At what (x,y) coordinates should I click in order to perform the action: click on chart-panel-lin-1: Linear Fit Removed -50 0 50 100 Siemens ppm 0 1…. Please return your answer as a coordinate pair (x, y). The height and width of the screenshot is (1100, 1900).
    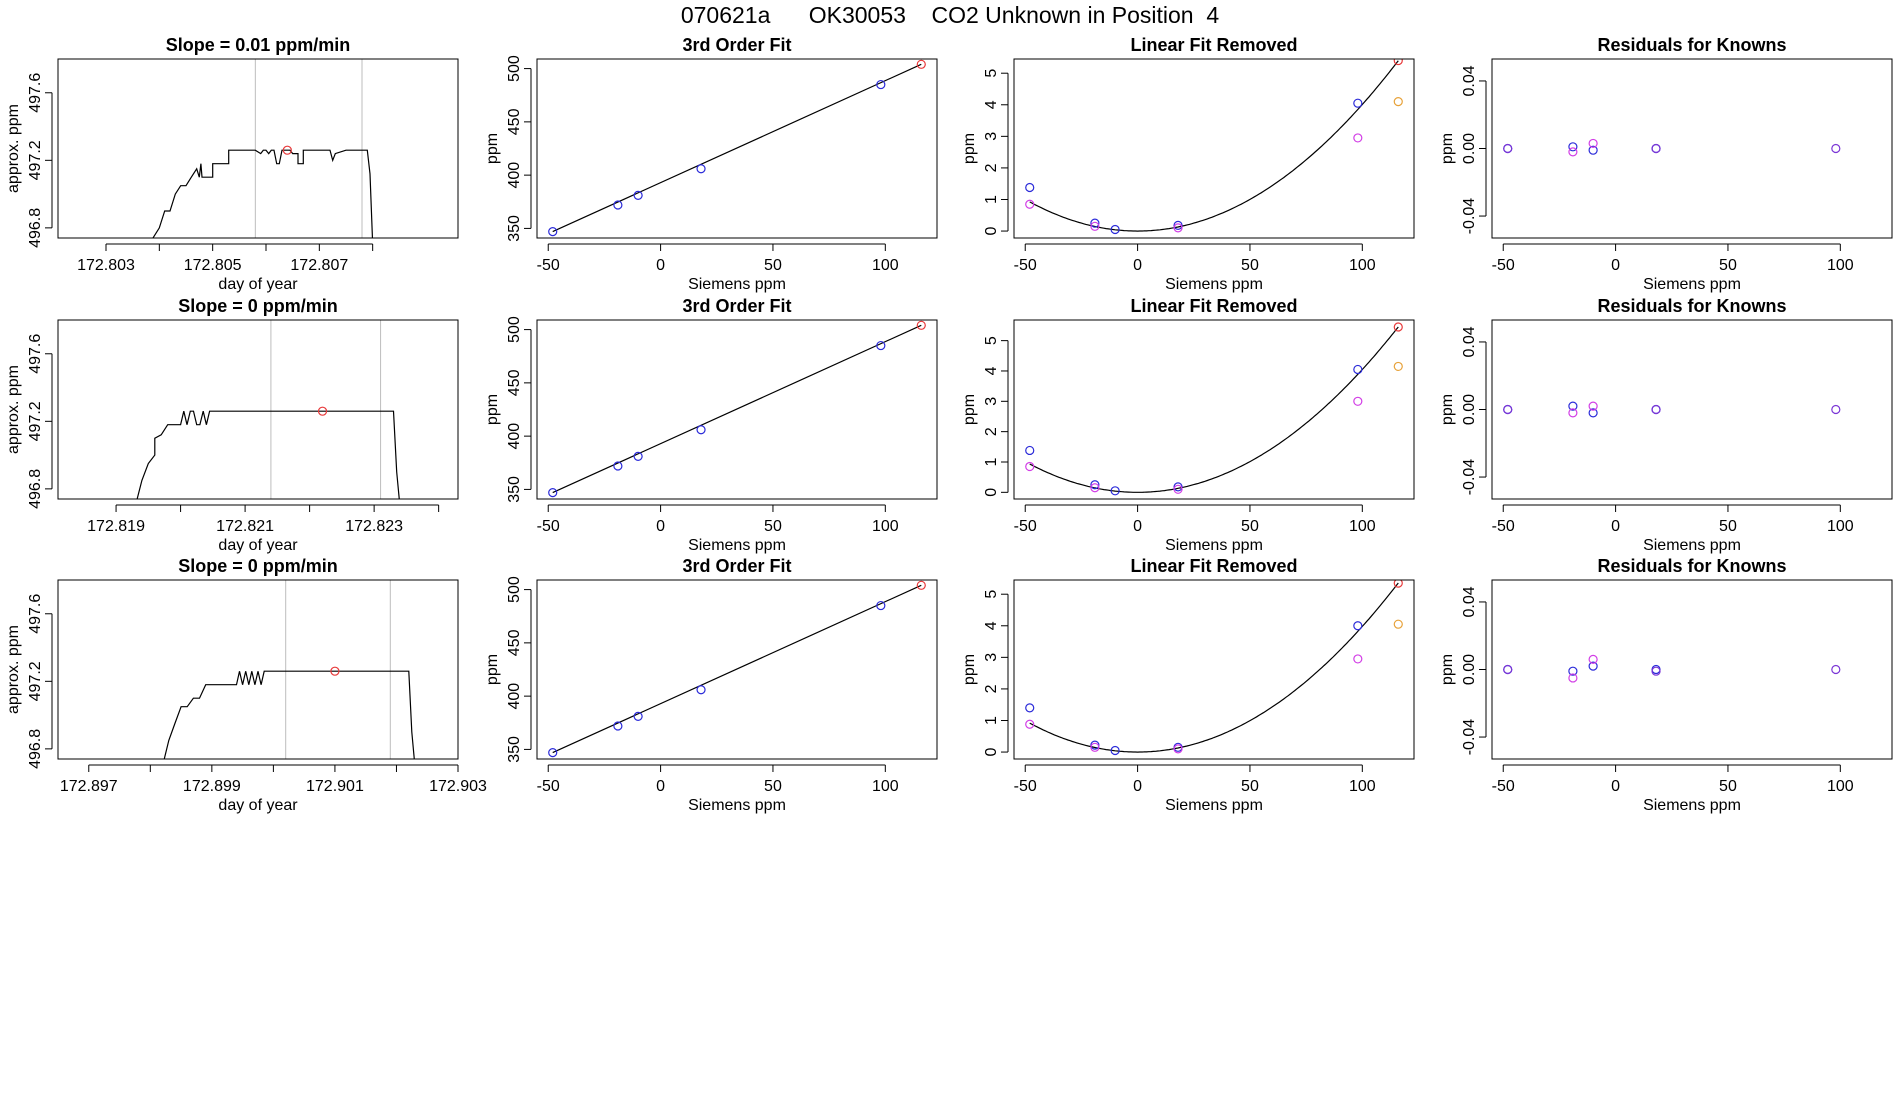
    Looking at the image, I should click on (1188, 164).